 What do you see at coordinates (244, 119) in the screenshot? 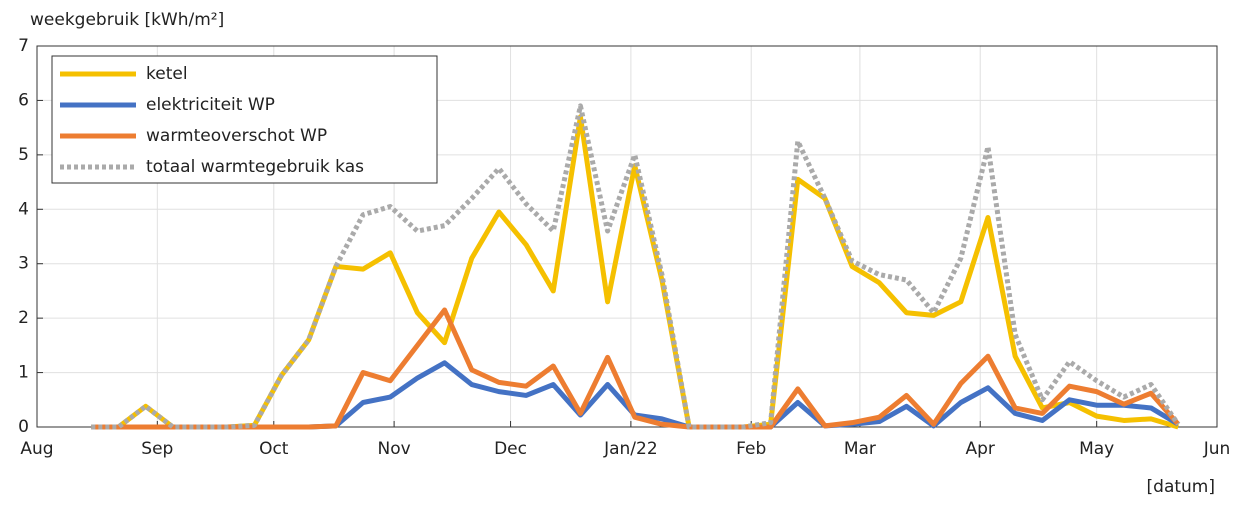
I see `legend-box` at bounding box center [244, 119].